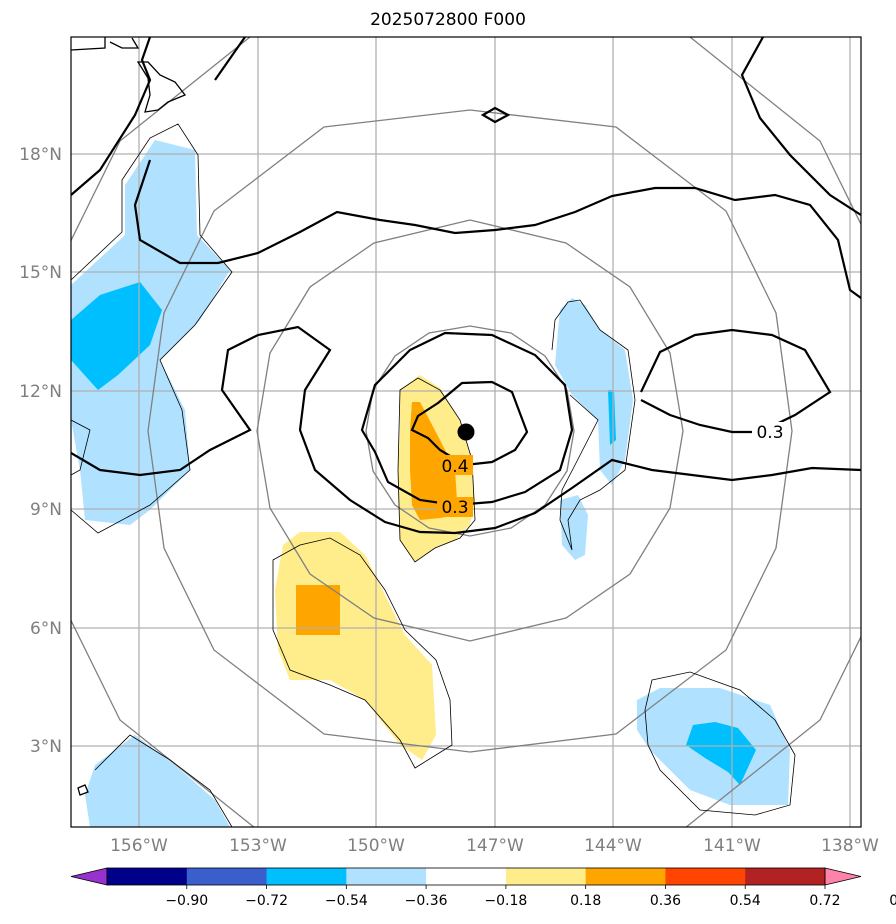  Describe the element at coordinates (612, 470) in the screenshot. I see `contour-labels: 0.4 0.3 0.3` at that location.